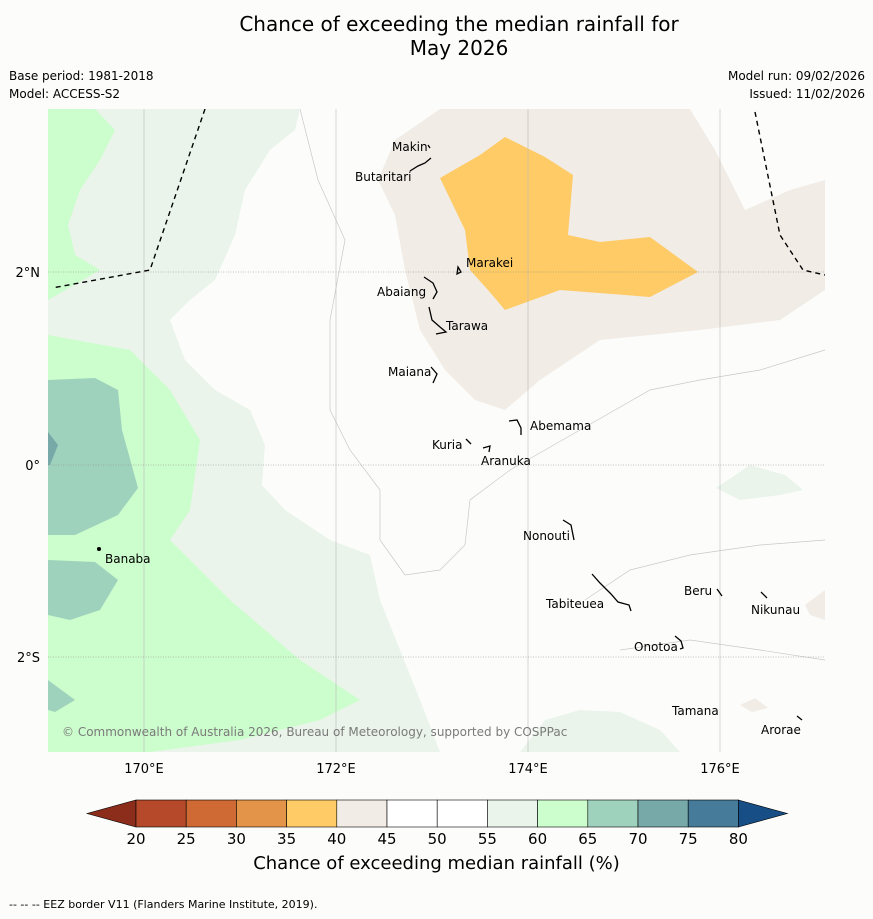 Image resolution: width=873 pixels, height=919 pixels. I want to click on region-60-65-west, so click(81, 204).